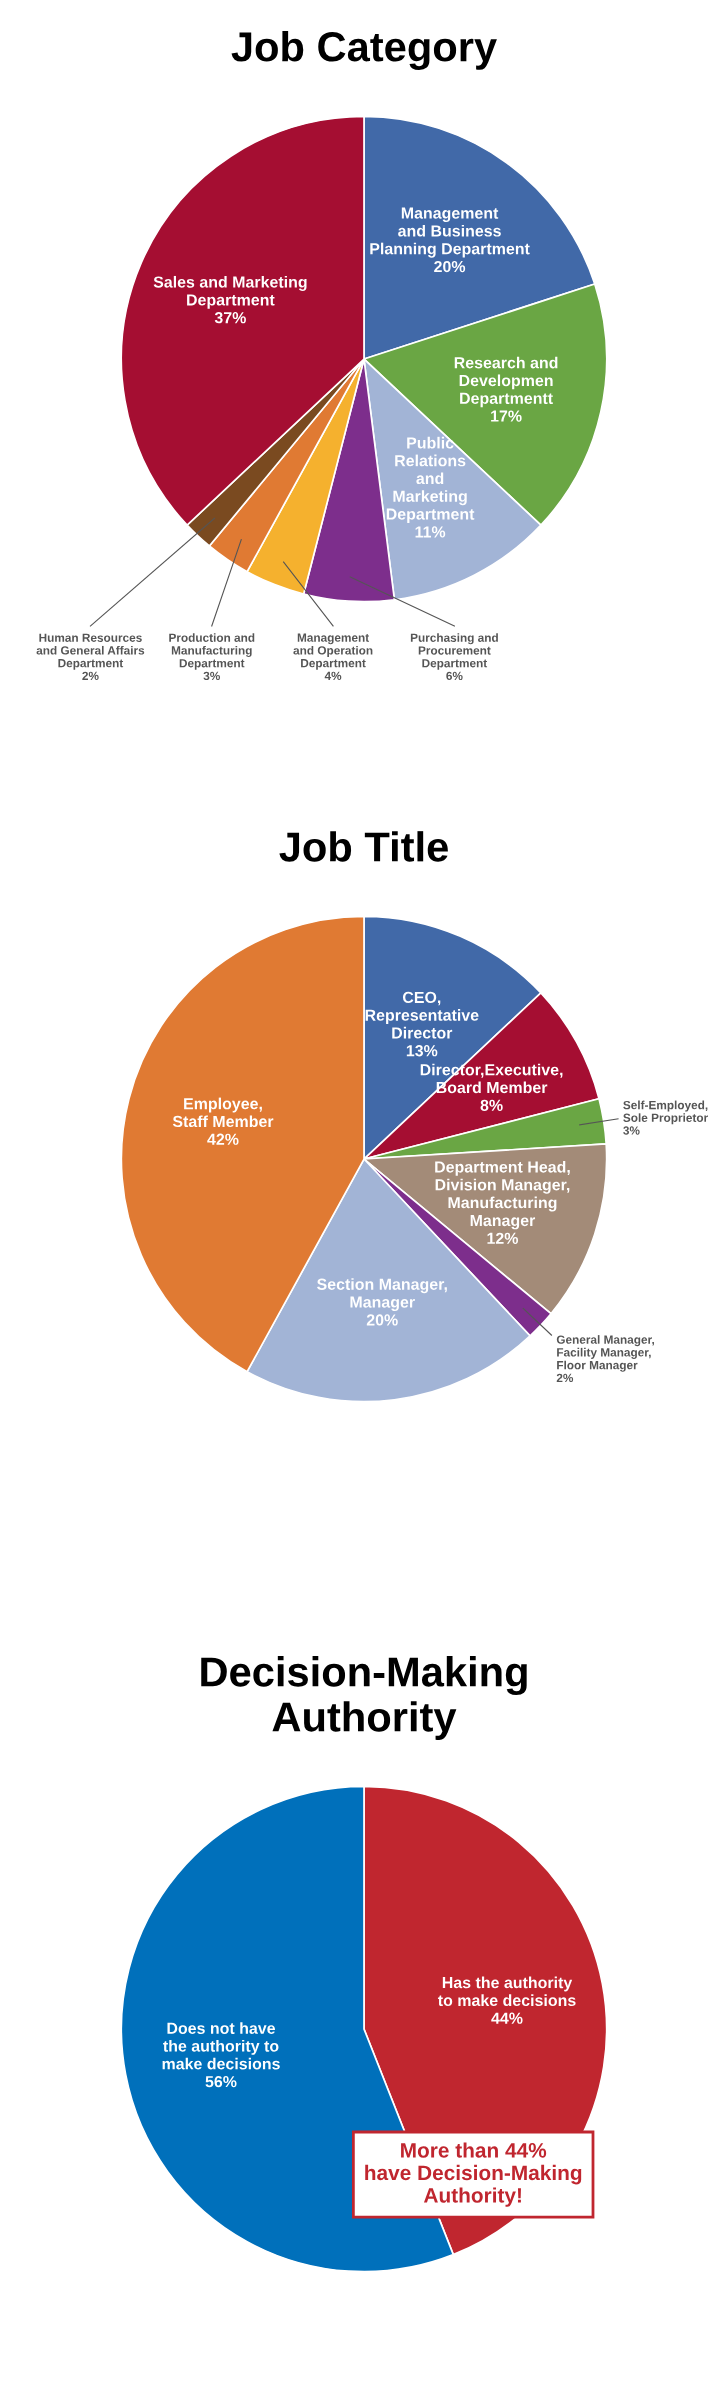  I want to click on data-label: 42%, so click(223, 1139).